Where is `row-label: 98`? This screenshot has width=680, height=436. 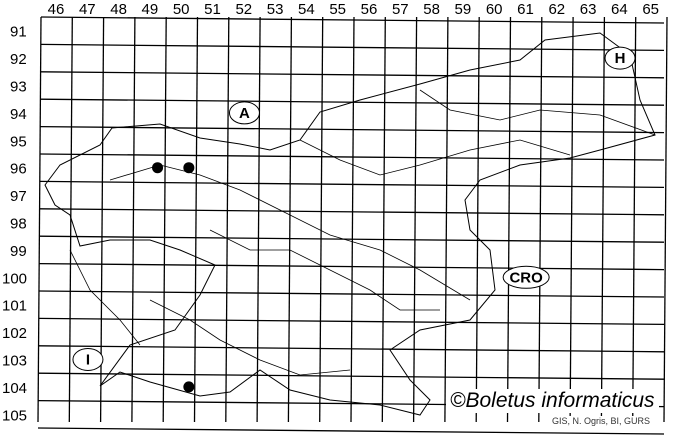 row-label: 98 is located at coordinates (18, 224).